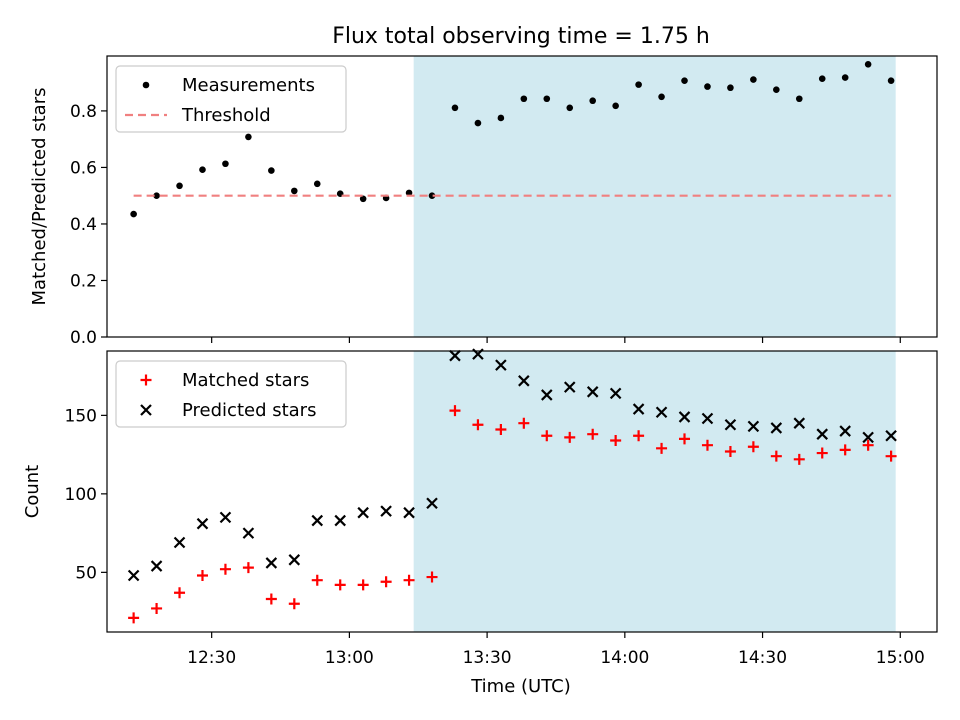 The height and width of the screenshot is (720, 960). What do you see at coordinates (624, 658) in the screenshot?
I see `x-tick-label: 14:00` at bounding box center [624, 658].